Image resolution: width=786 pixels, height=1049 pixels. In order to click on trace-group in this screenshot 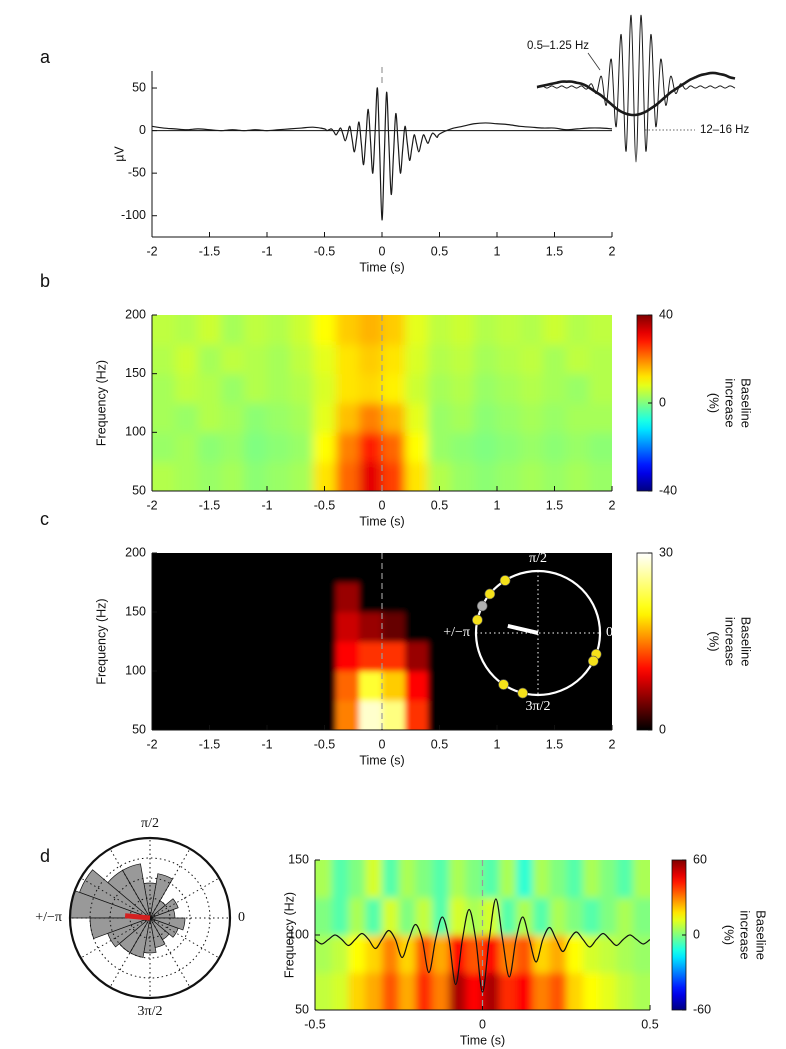, I will do `click(482, 945)`.